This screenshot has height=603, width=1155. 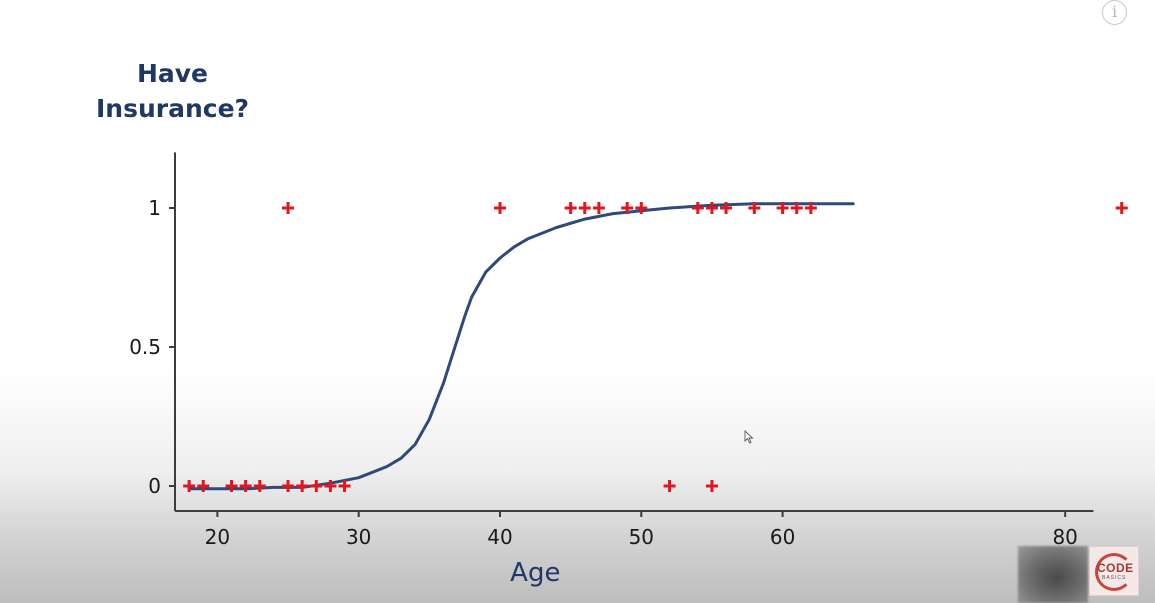 I want to click on y-axis-title-line-2: Insurance?, so click(x=172, y=108).